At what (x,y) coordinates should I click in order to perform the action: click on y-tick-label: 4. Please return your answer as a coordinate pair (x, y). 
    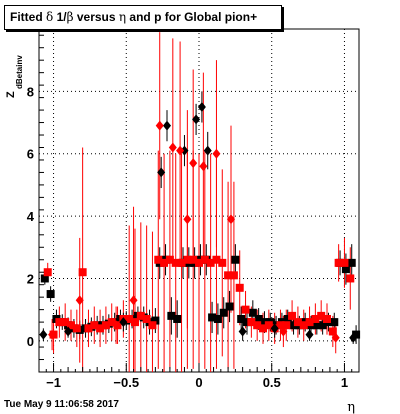
    Looking at the image, I should click on (31, 216).